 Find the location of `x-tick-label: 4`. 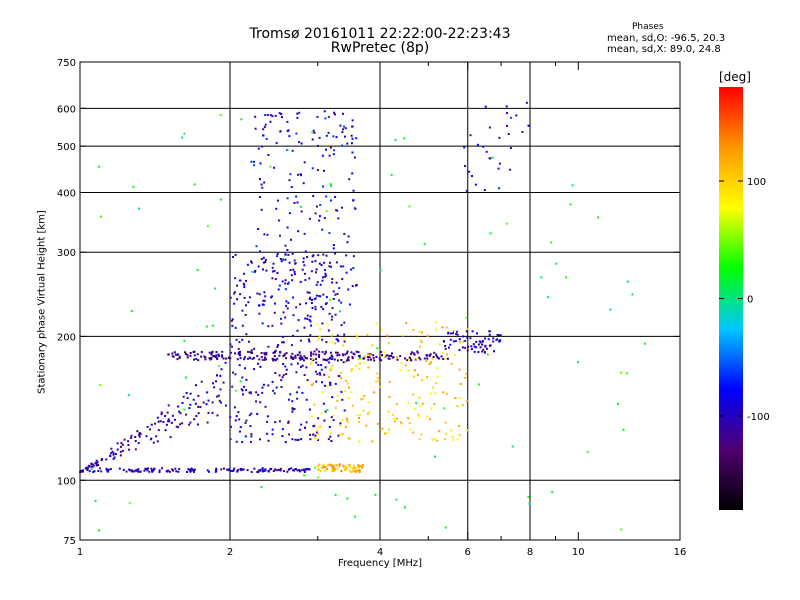

x-tick-label: 4 is located at coordinates (380, 552).